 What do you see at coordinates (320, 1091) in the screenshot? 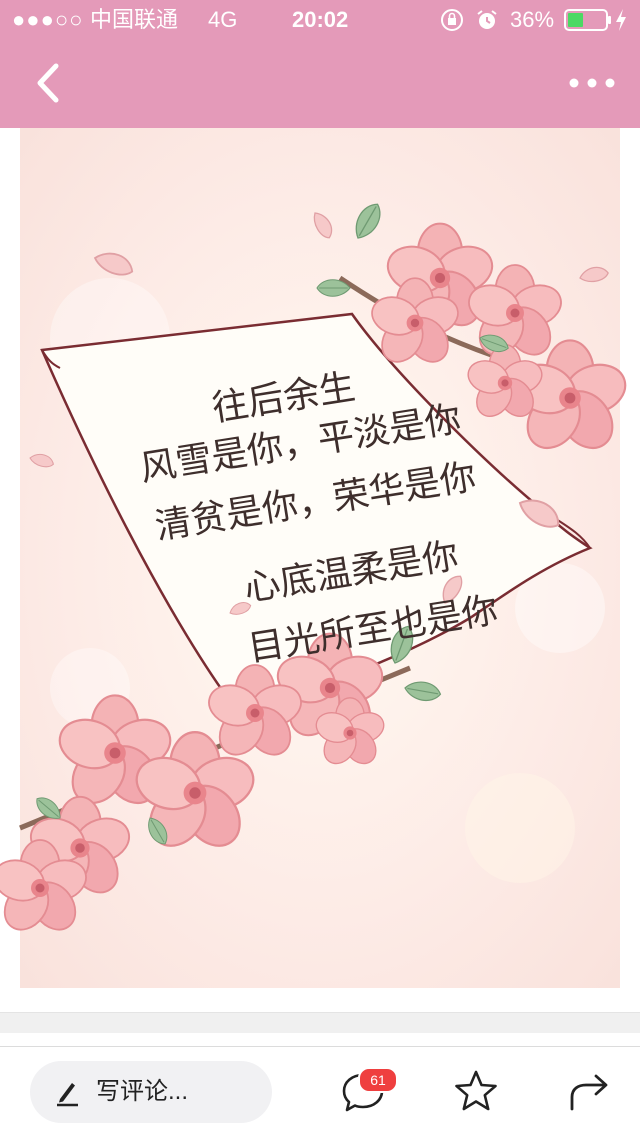
I see `bottom-action-bar: 写评论... 61` at bounding box center [320, 1091].